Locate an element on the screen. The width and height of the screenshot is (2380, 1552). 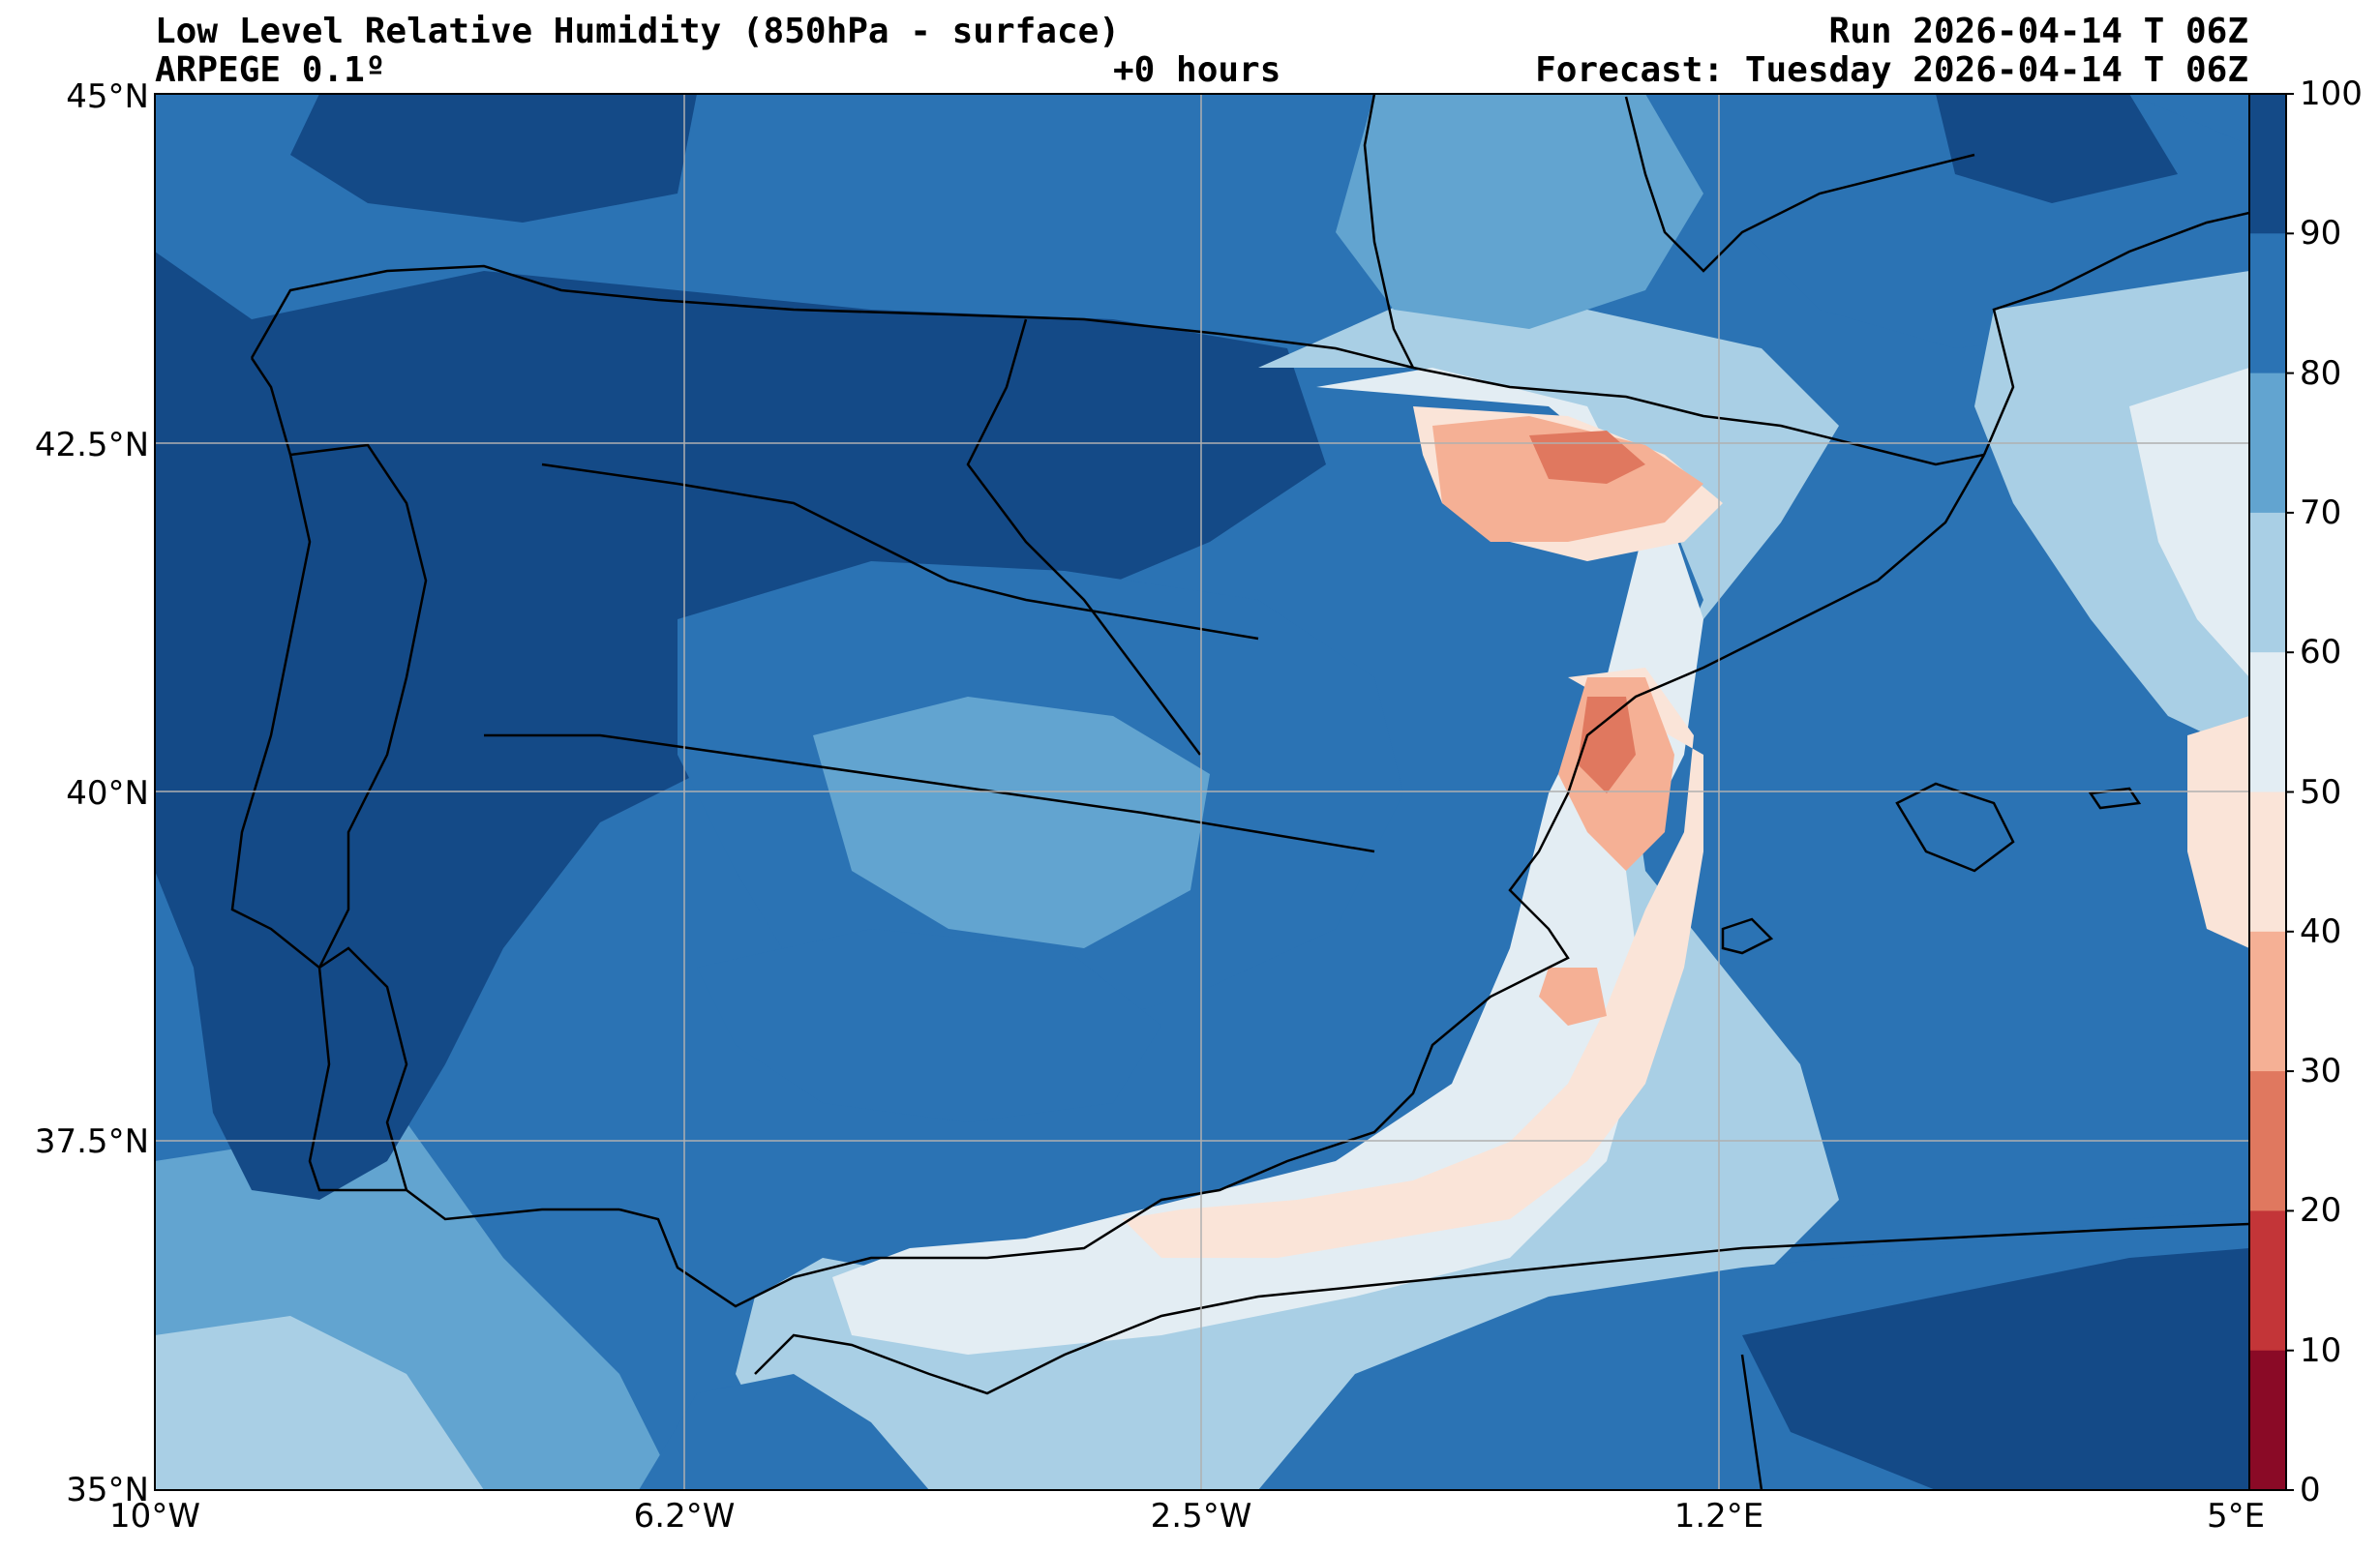
france-internal-border is located at coordinates (1799, 185).